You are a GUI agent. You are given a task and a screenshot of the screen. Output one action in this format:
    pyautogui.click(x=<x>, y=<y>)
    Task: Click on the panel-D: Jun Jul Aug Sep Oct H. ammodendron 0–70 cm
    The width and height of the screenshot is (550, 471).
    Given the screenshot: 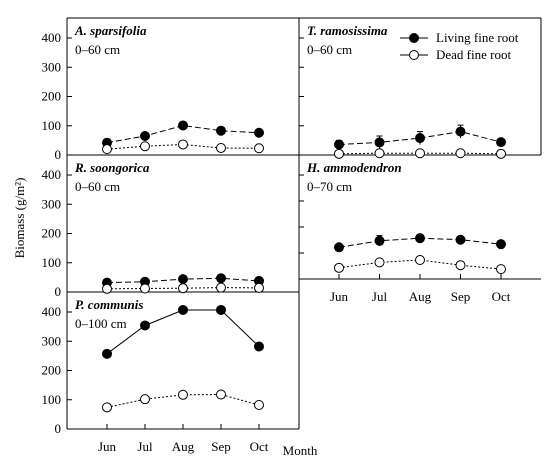 What is the action you would take?
    pyautogui.click(x=405, y=232)
    